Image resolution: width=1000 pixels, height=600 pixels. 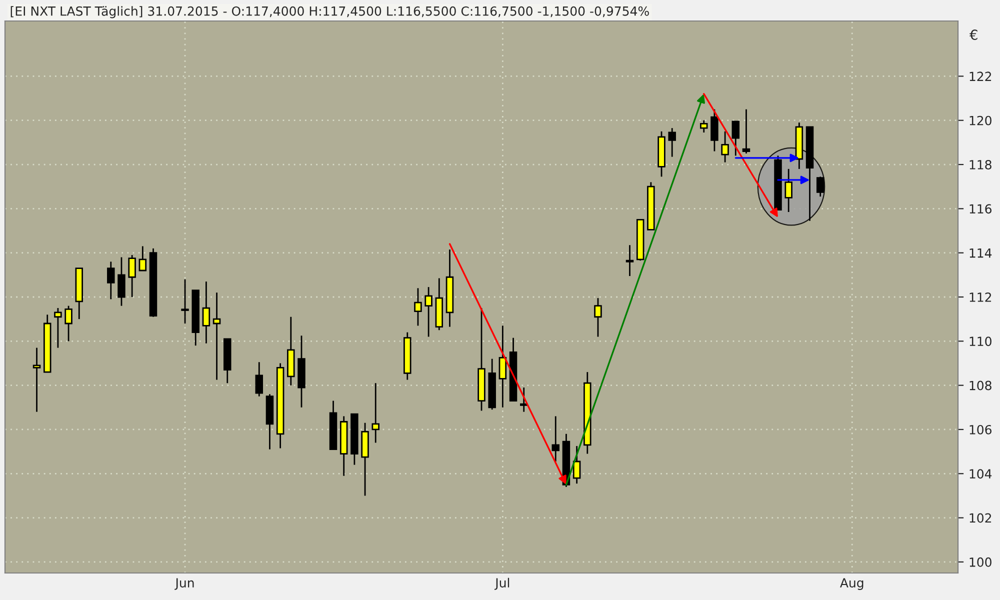 I want to click on y-tick-label: 122, so click(x=981, y=76).